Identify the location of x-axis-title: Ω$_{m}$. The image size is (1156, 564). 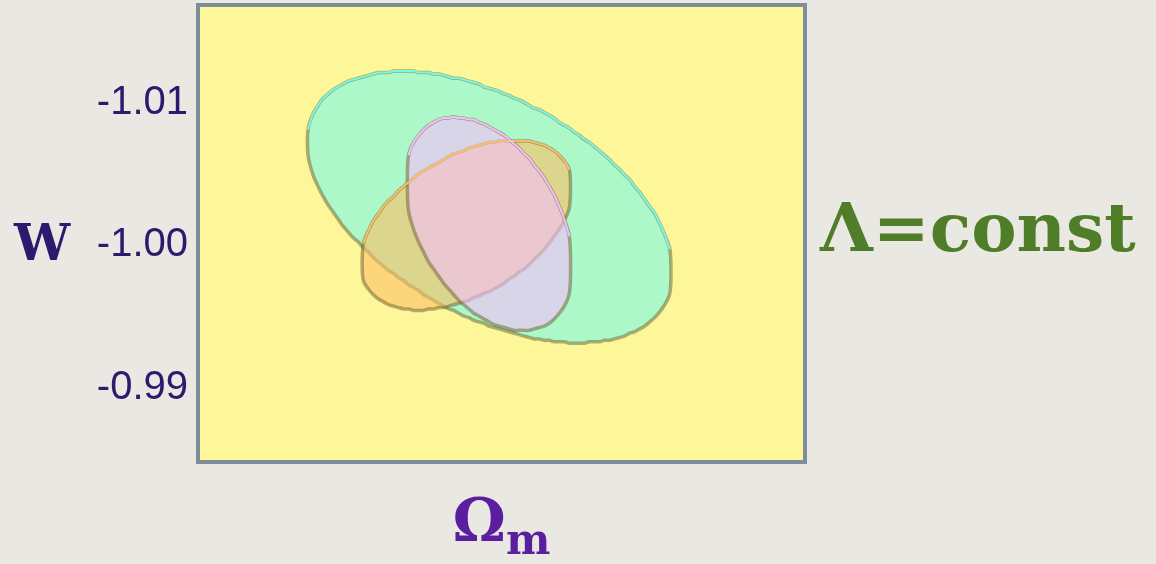
(501, 524).